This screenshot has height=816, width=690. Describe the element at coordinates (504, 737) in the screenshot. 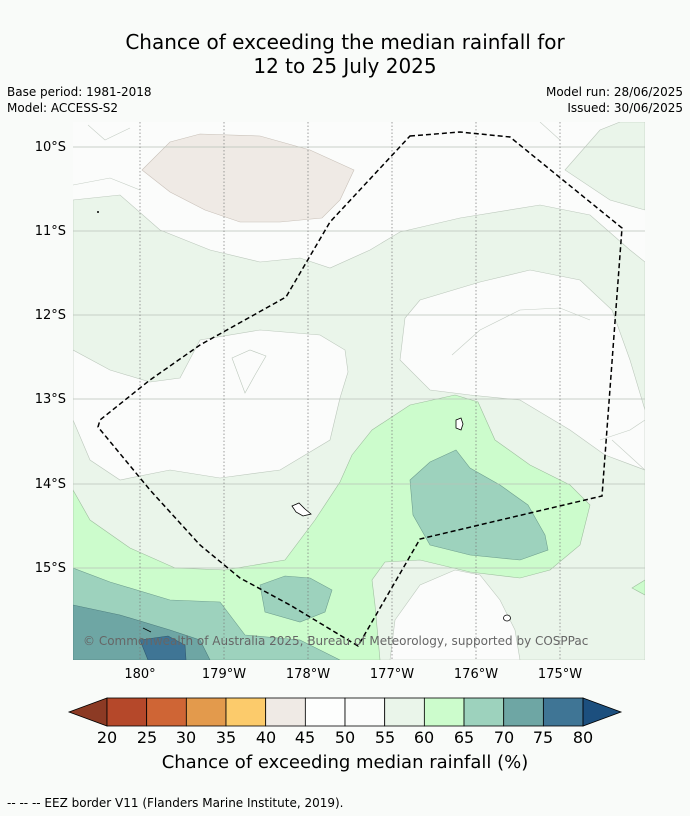

I see `colorbar-tick-label: 70` at that location.